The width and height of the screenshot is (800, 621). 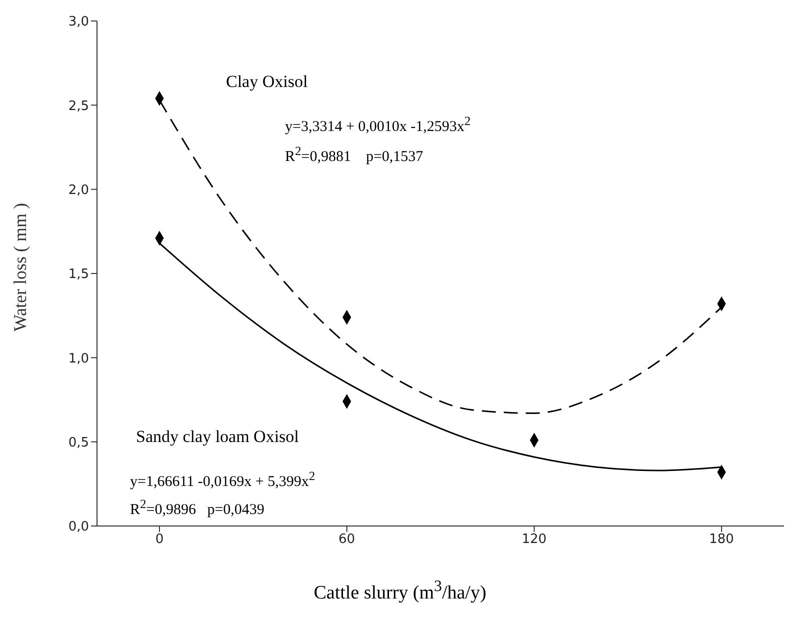 I want to click on y-tick-label: 1,0, so click(x=78, y=358).